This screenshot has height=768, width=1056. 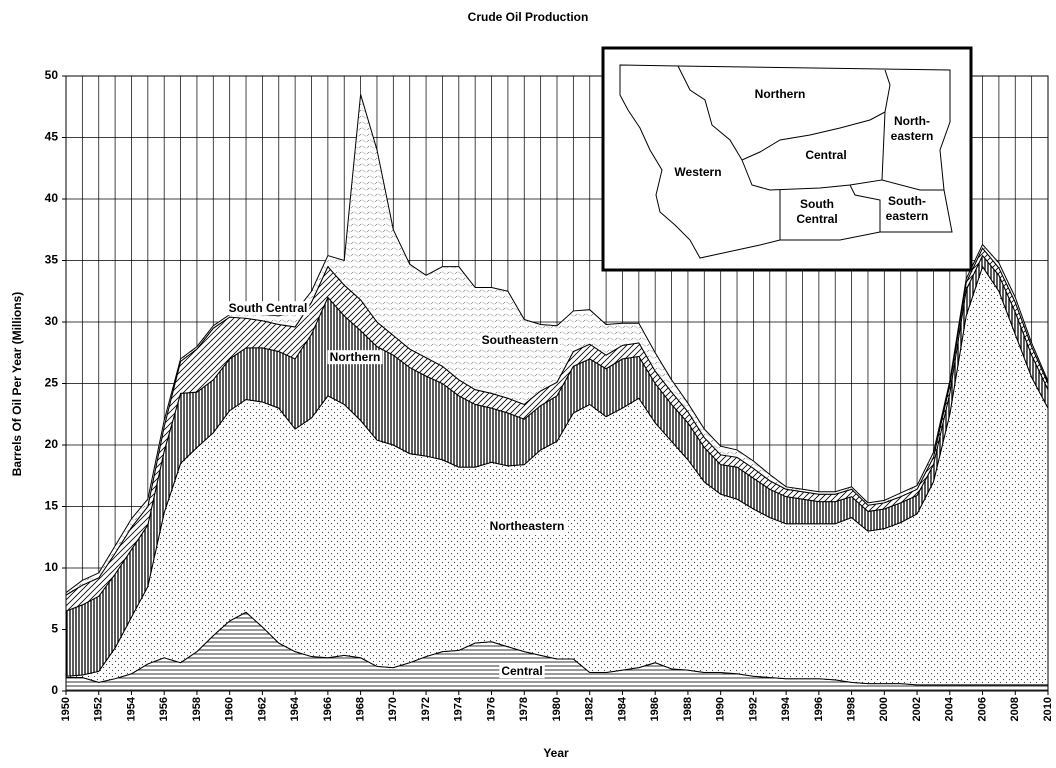 I want to click on x-tick-label: 1960, so click(x=230, y=709).